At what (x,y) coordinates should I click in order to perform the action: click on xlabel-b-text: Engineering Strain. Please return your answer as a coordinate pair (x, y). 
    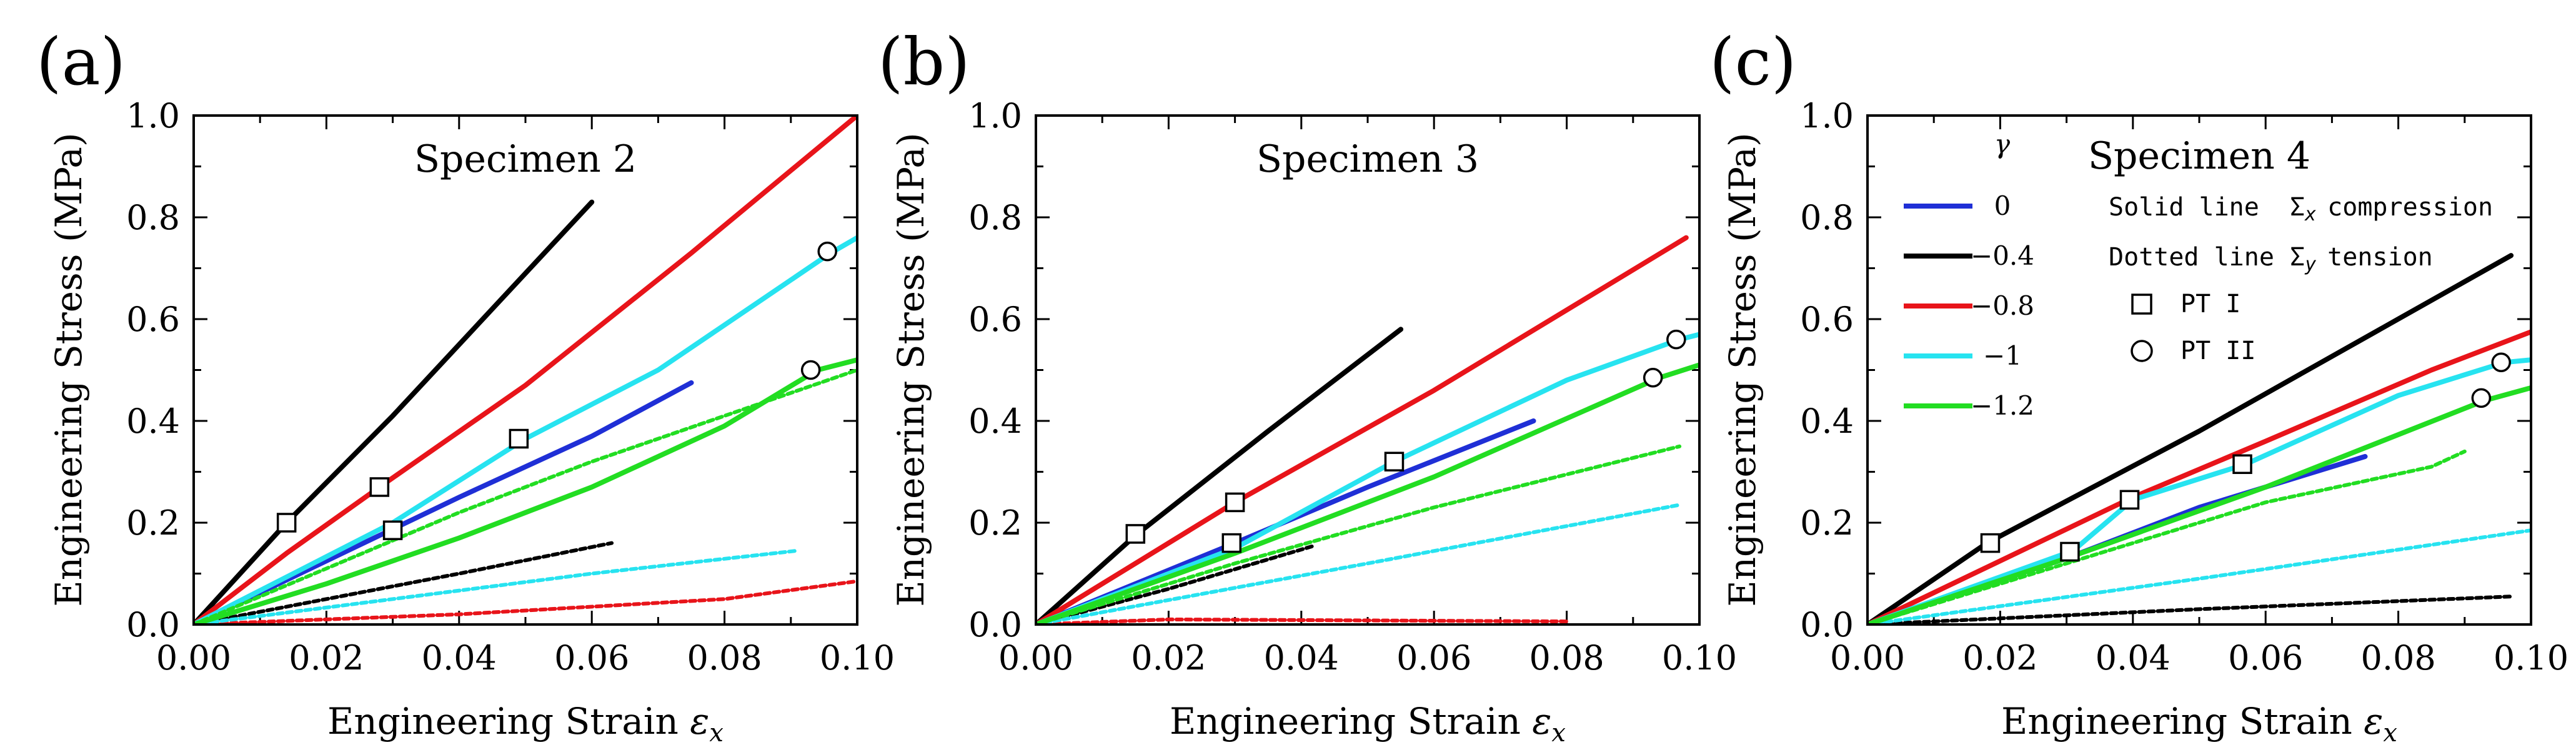
    Looking at the image, I should click on (1345, 721).